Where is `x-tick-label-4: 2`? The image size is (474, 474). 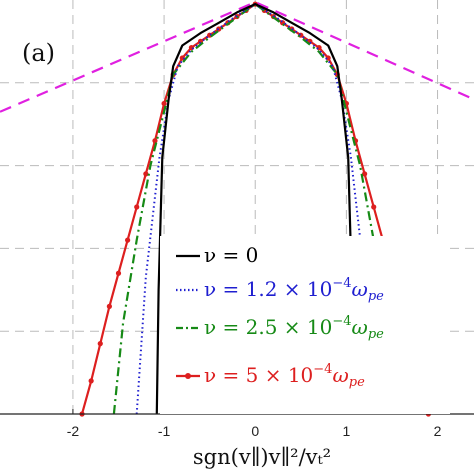 x-tick-label-4: 2 is located at coordinates (438, 431).